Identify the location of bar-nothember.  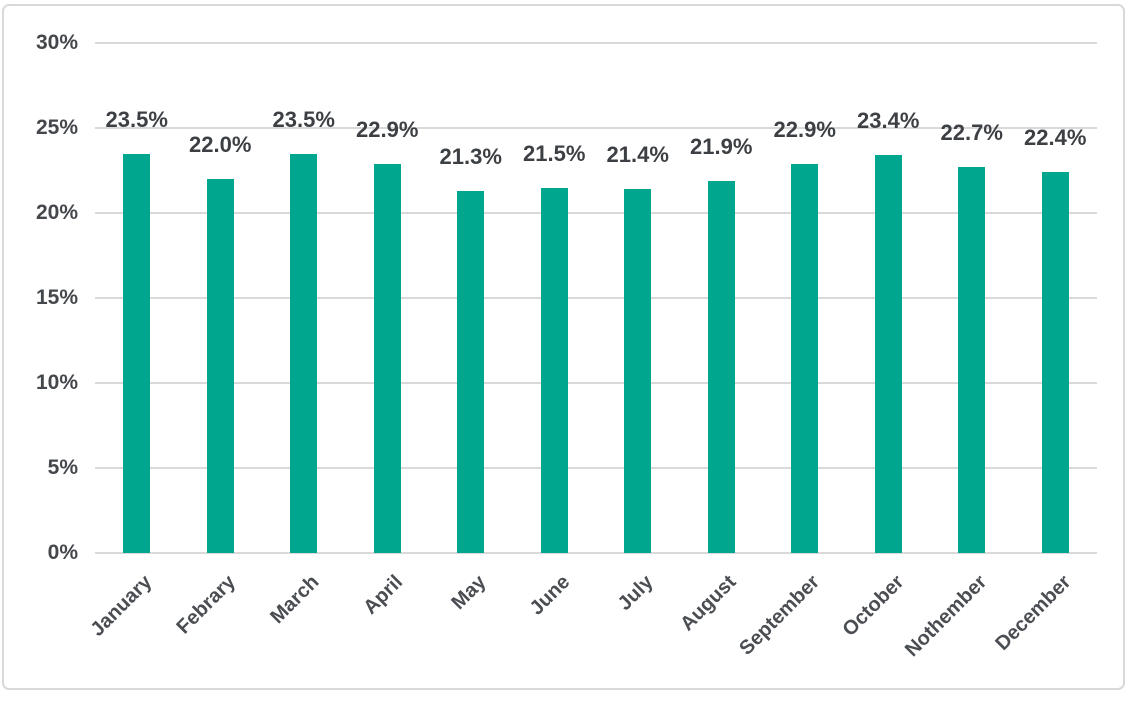
(972, 360).